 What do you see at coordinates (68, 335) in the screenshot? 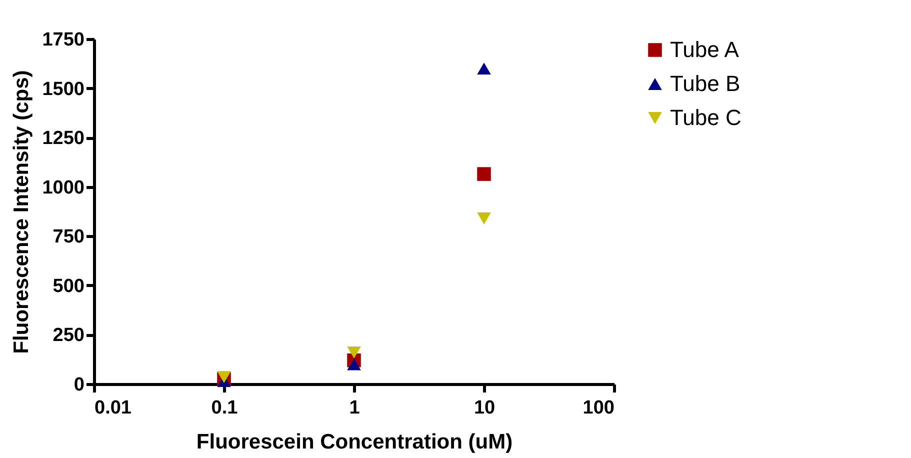
I see `y-tick-label: 250` at bounding box center [68, 335].